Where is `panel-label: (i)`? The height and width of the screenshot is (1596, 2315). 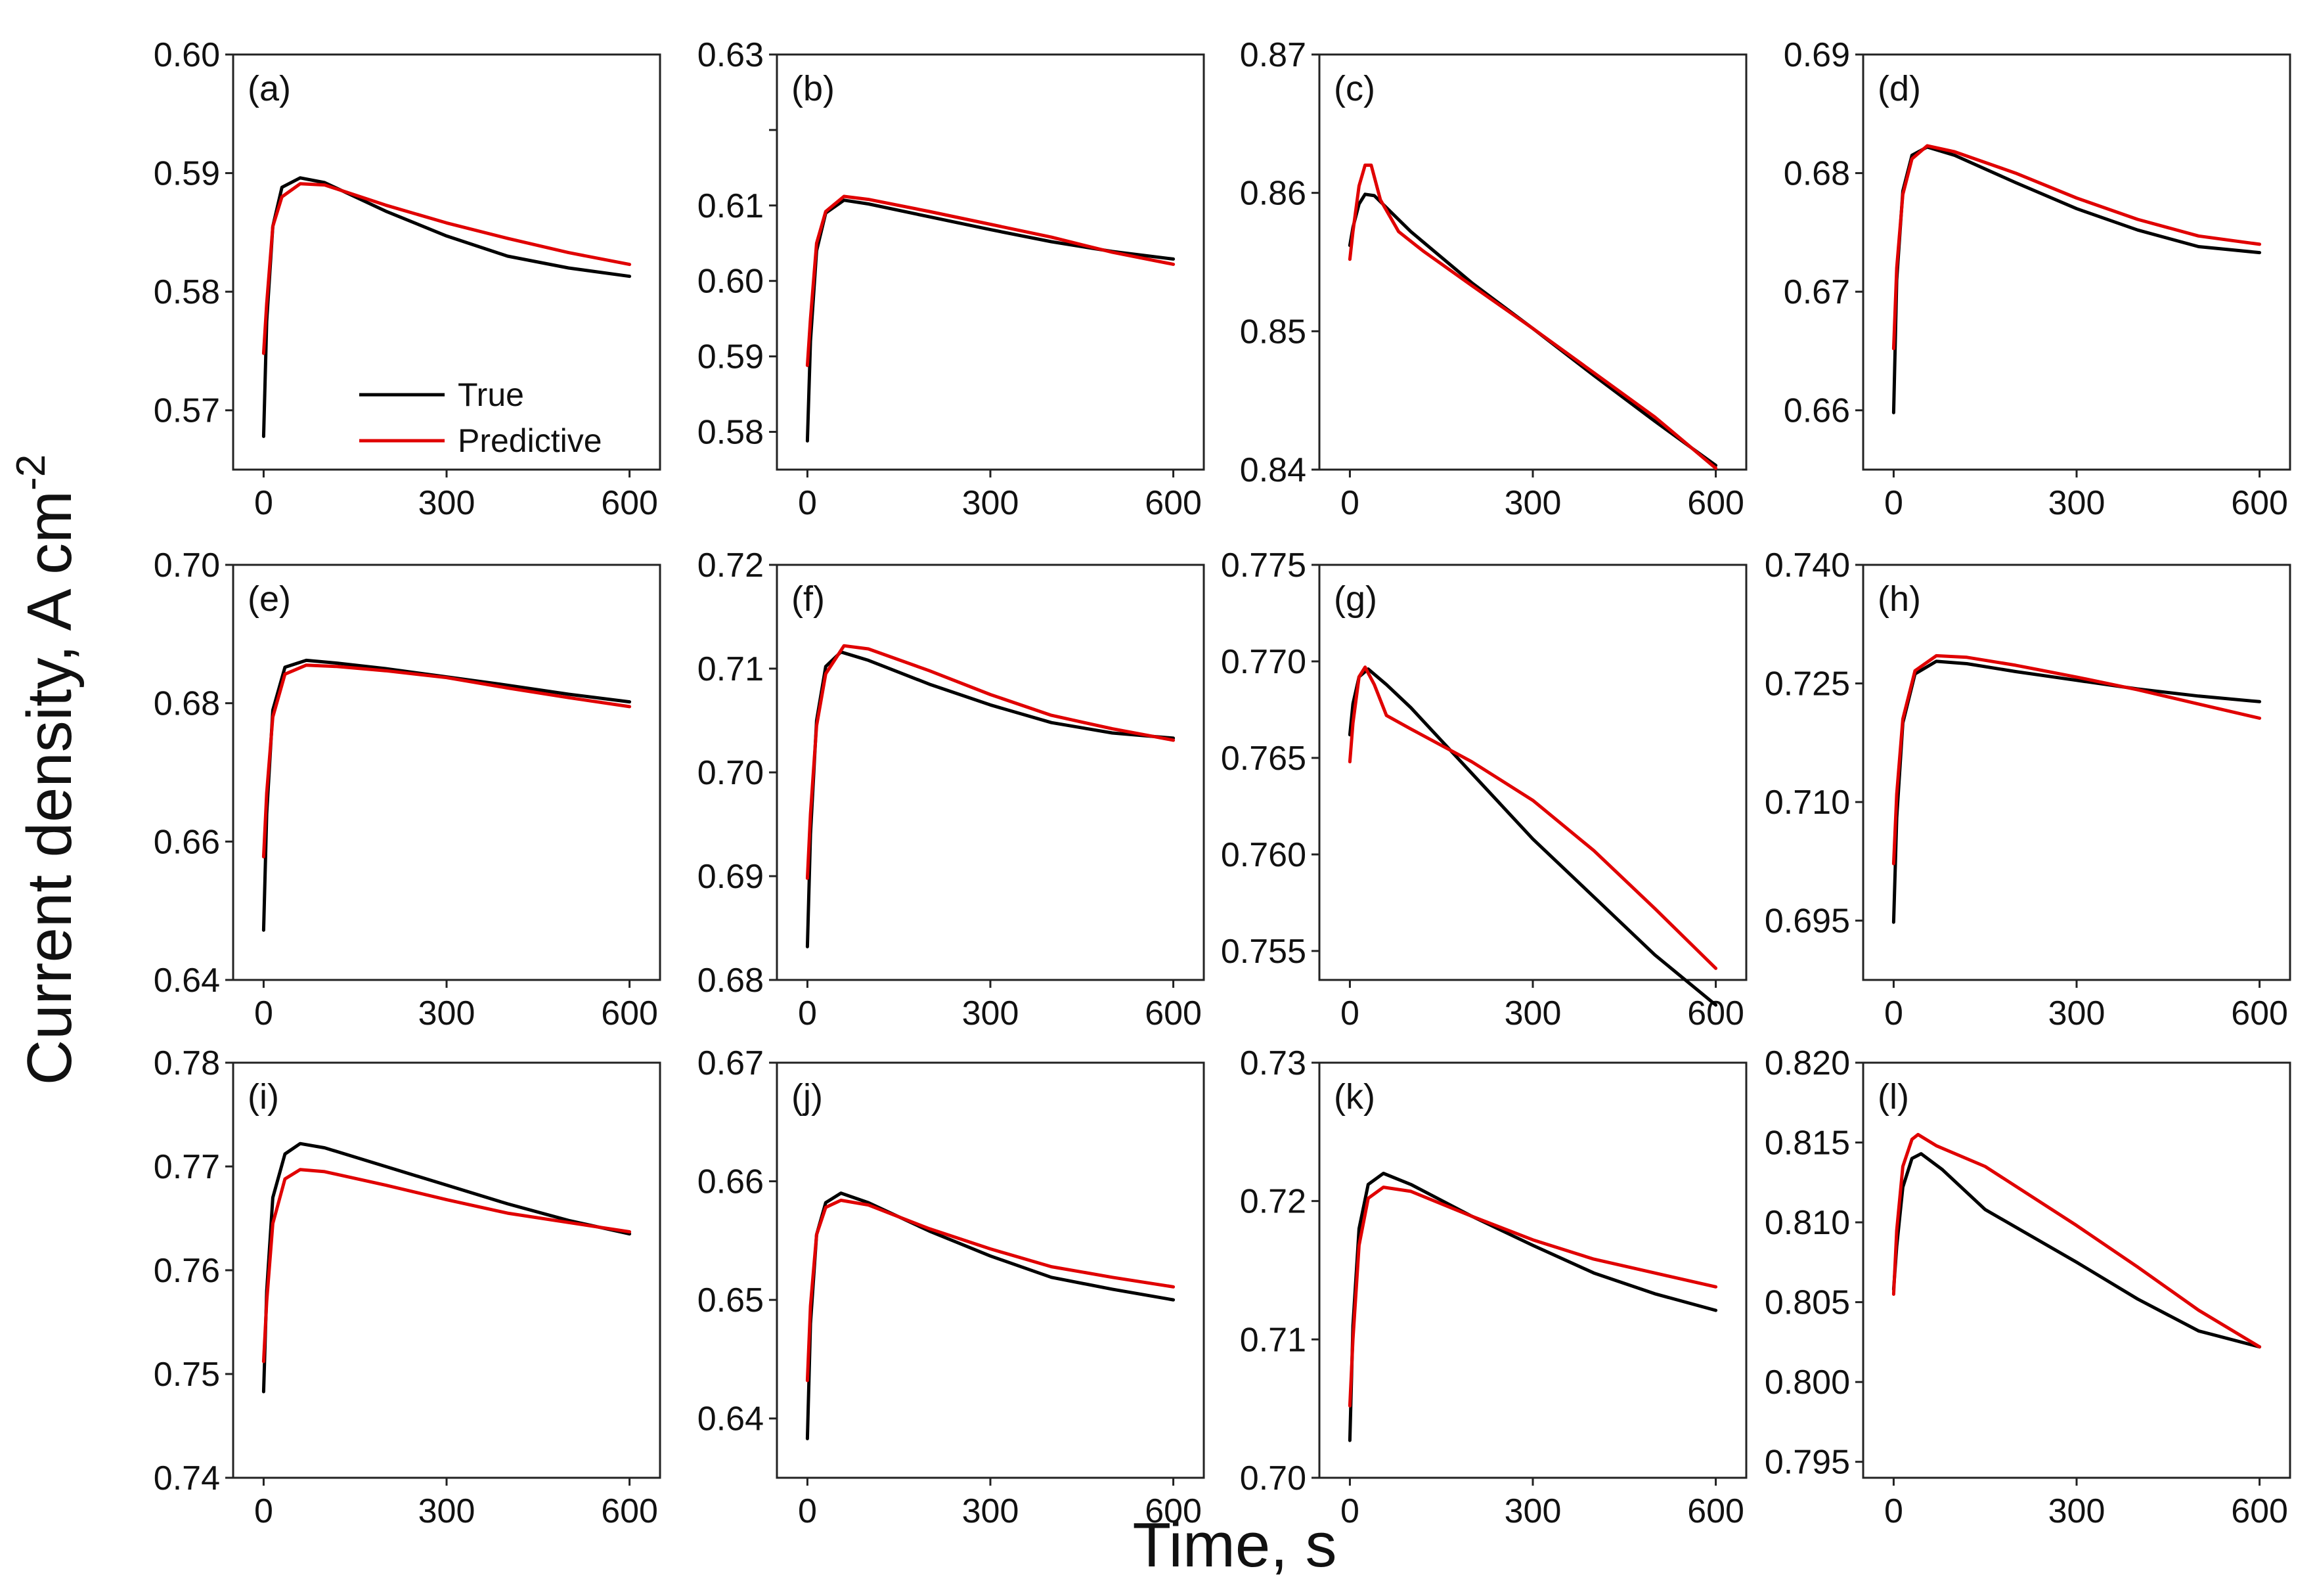
panel-label: (i) is located at coordinates (263, 1097).